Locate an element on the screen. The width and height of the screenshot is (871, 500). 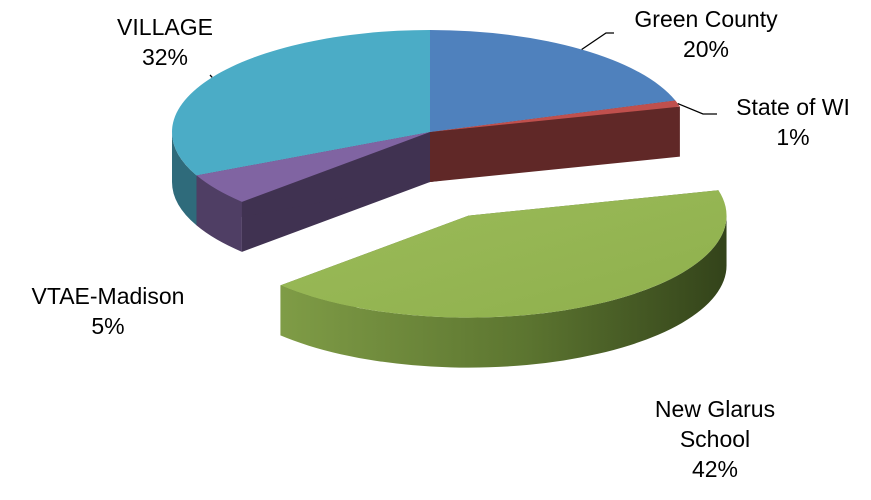
slice-state-of-wi is located at coordinates (555, 116).